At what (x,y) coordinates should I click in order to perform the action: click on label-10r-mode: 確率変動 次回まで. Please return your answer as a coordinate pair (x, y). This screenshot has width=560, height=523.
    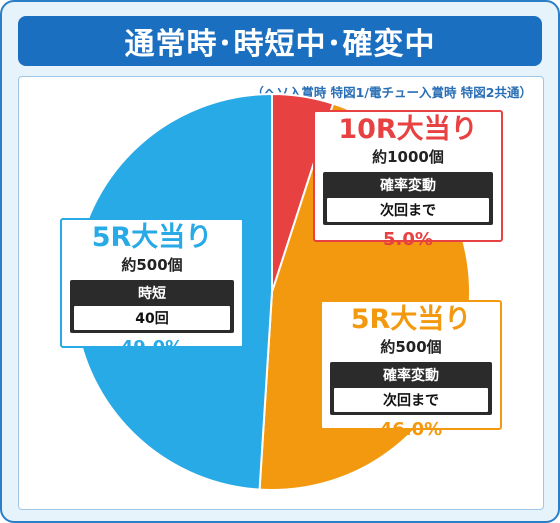
    Looking at the image, I should click on (408, 198).